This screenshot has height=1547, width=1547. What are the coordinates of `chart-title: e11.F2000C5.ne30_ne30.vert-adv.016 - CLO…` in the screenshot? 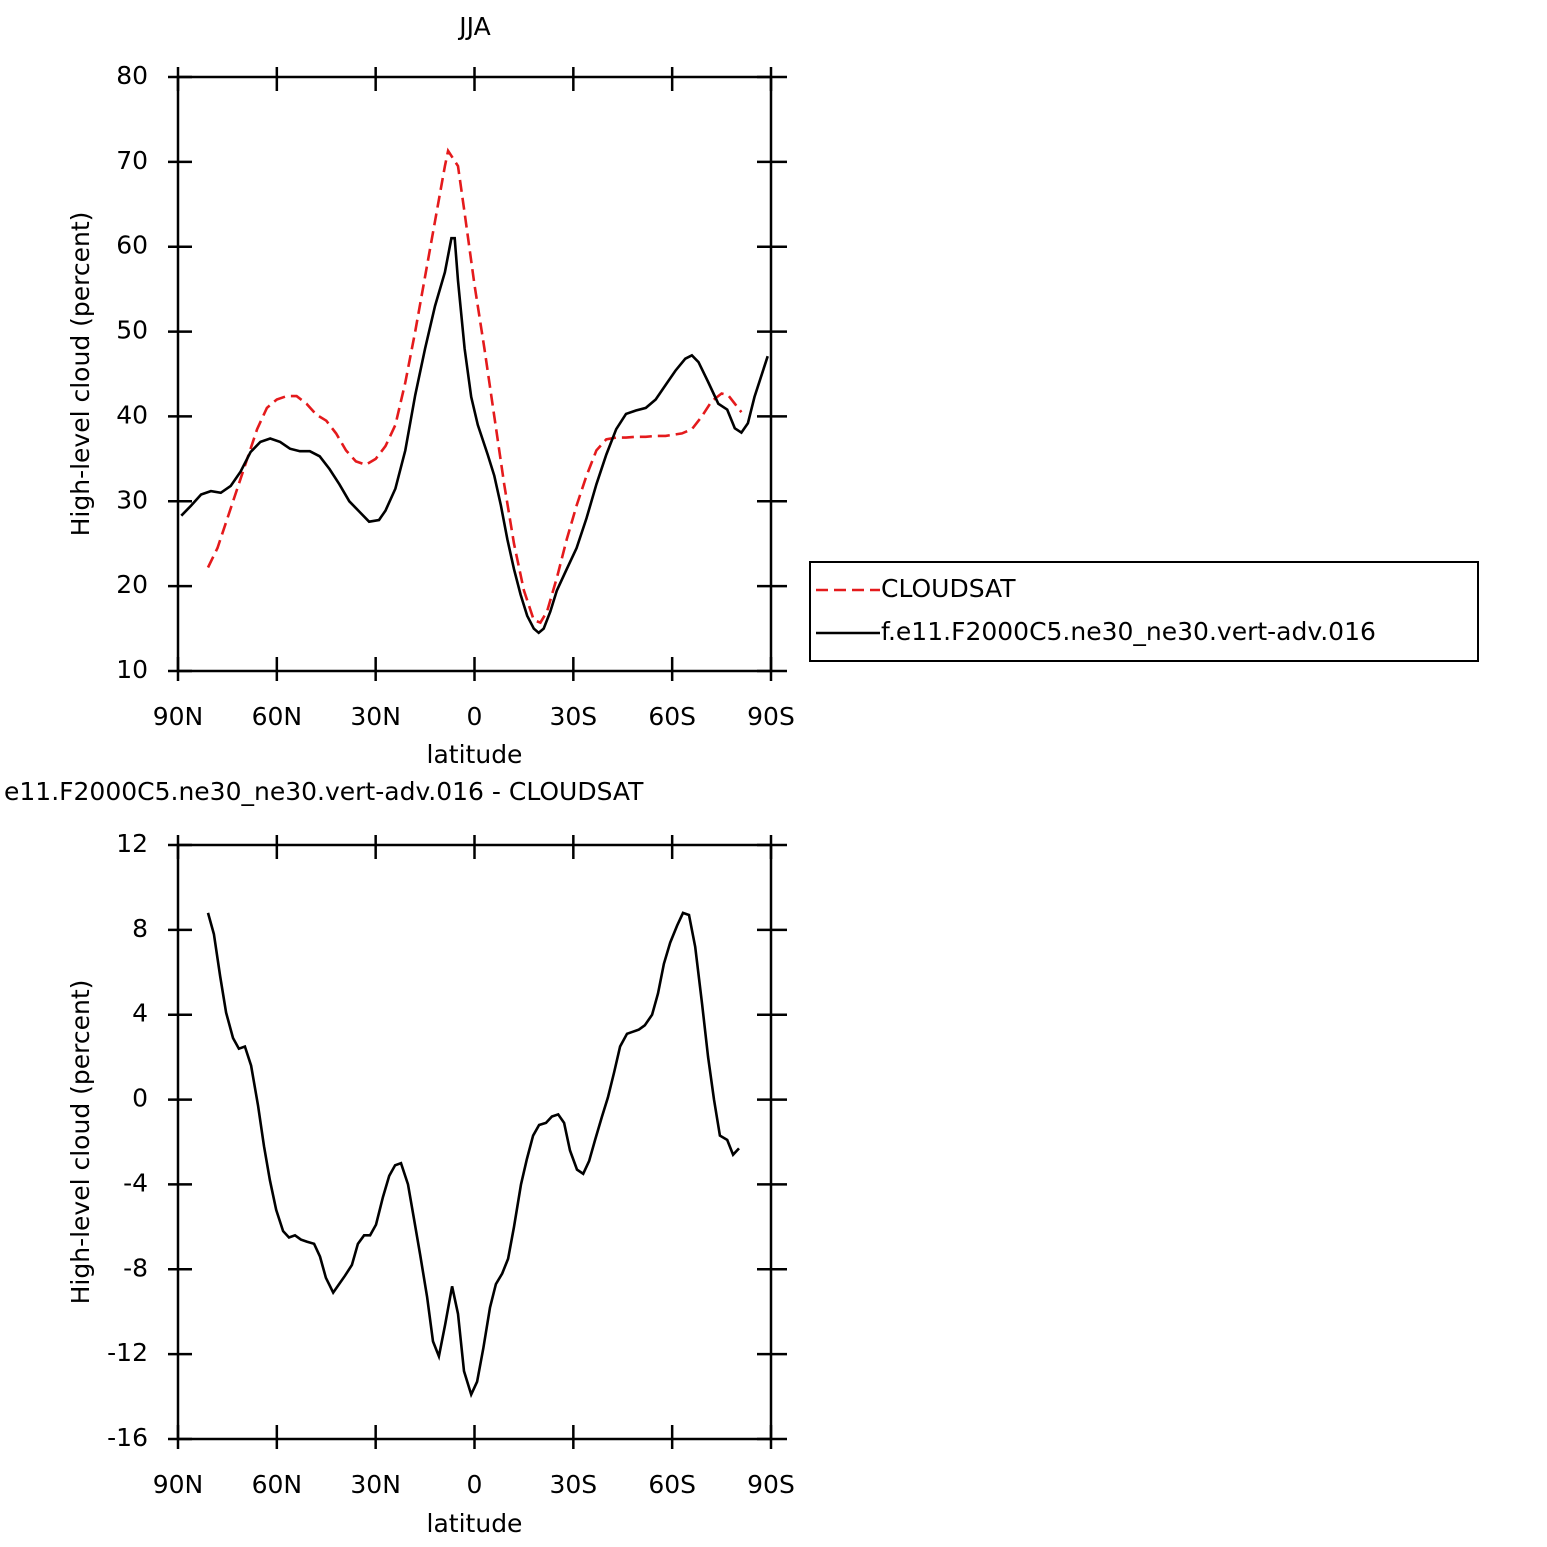 It's located at (324, 791).